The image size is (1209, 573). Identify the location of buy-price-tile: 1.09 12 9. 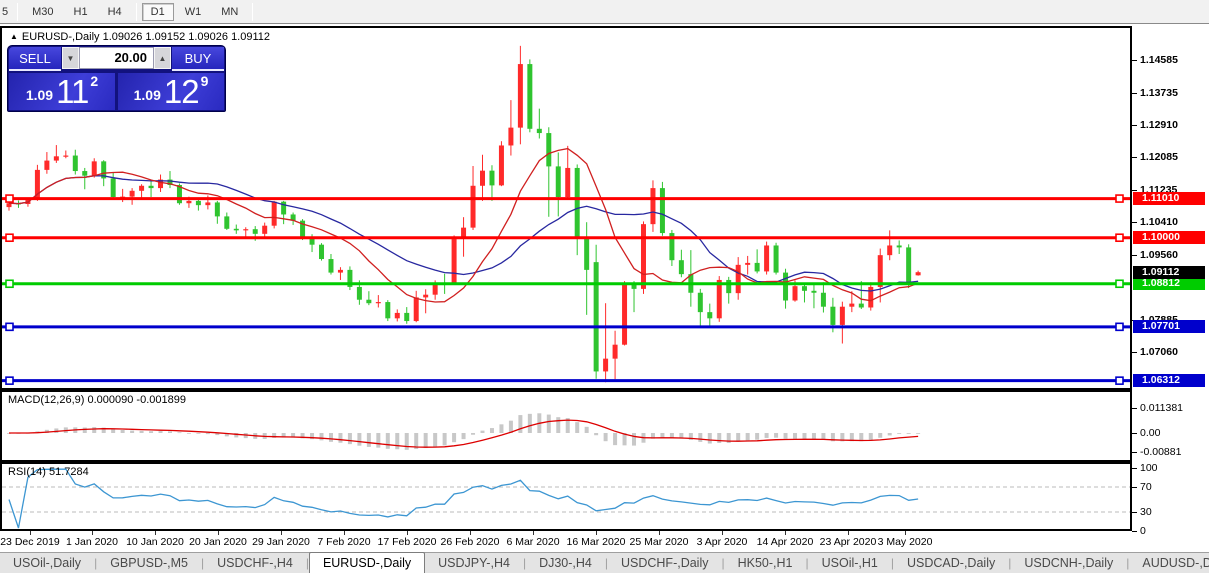
(171, 91).